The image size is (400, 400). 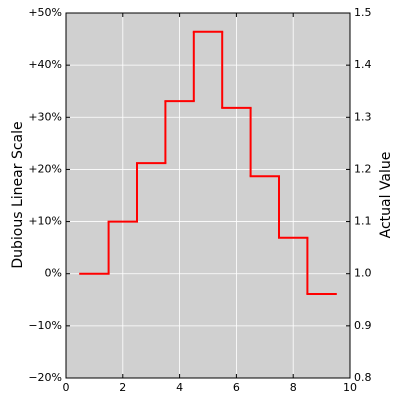 I want to click on x-tick-label: 0, so click(x=66, y=387).